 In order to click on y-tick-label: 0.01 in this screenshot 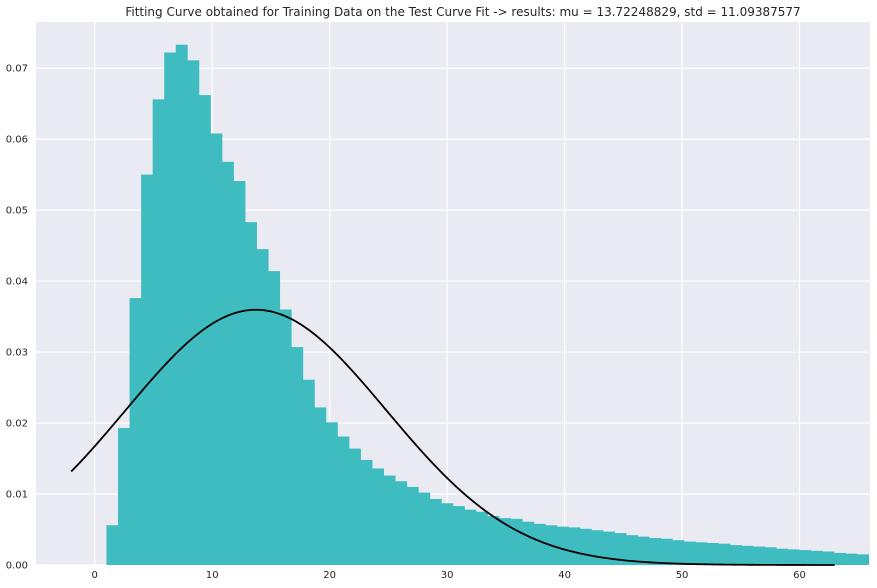, I will do `click(17, 495)`.